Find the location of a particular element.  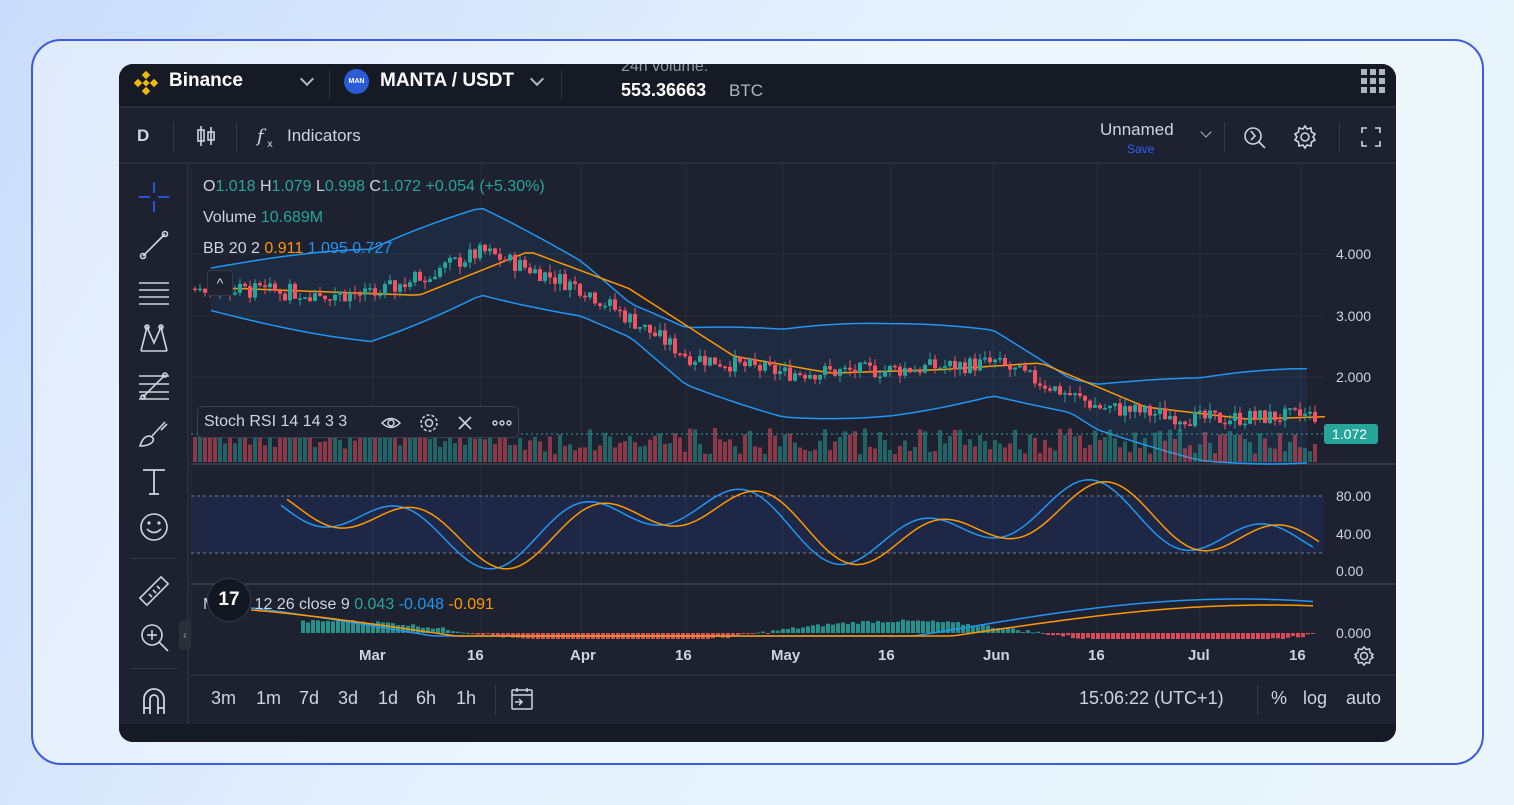

fullscreen-icon is located at coordinates (1371, 137).